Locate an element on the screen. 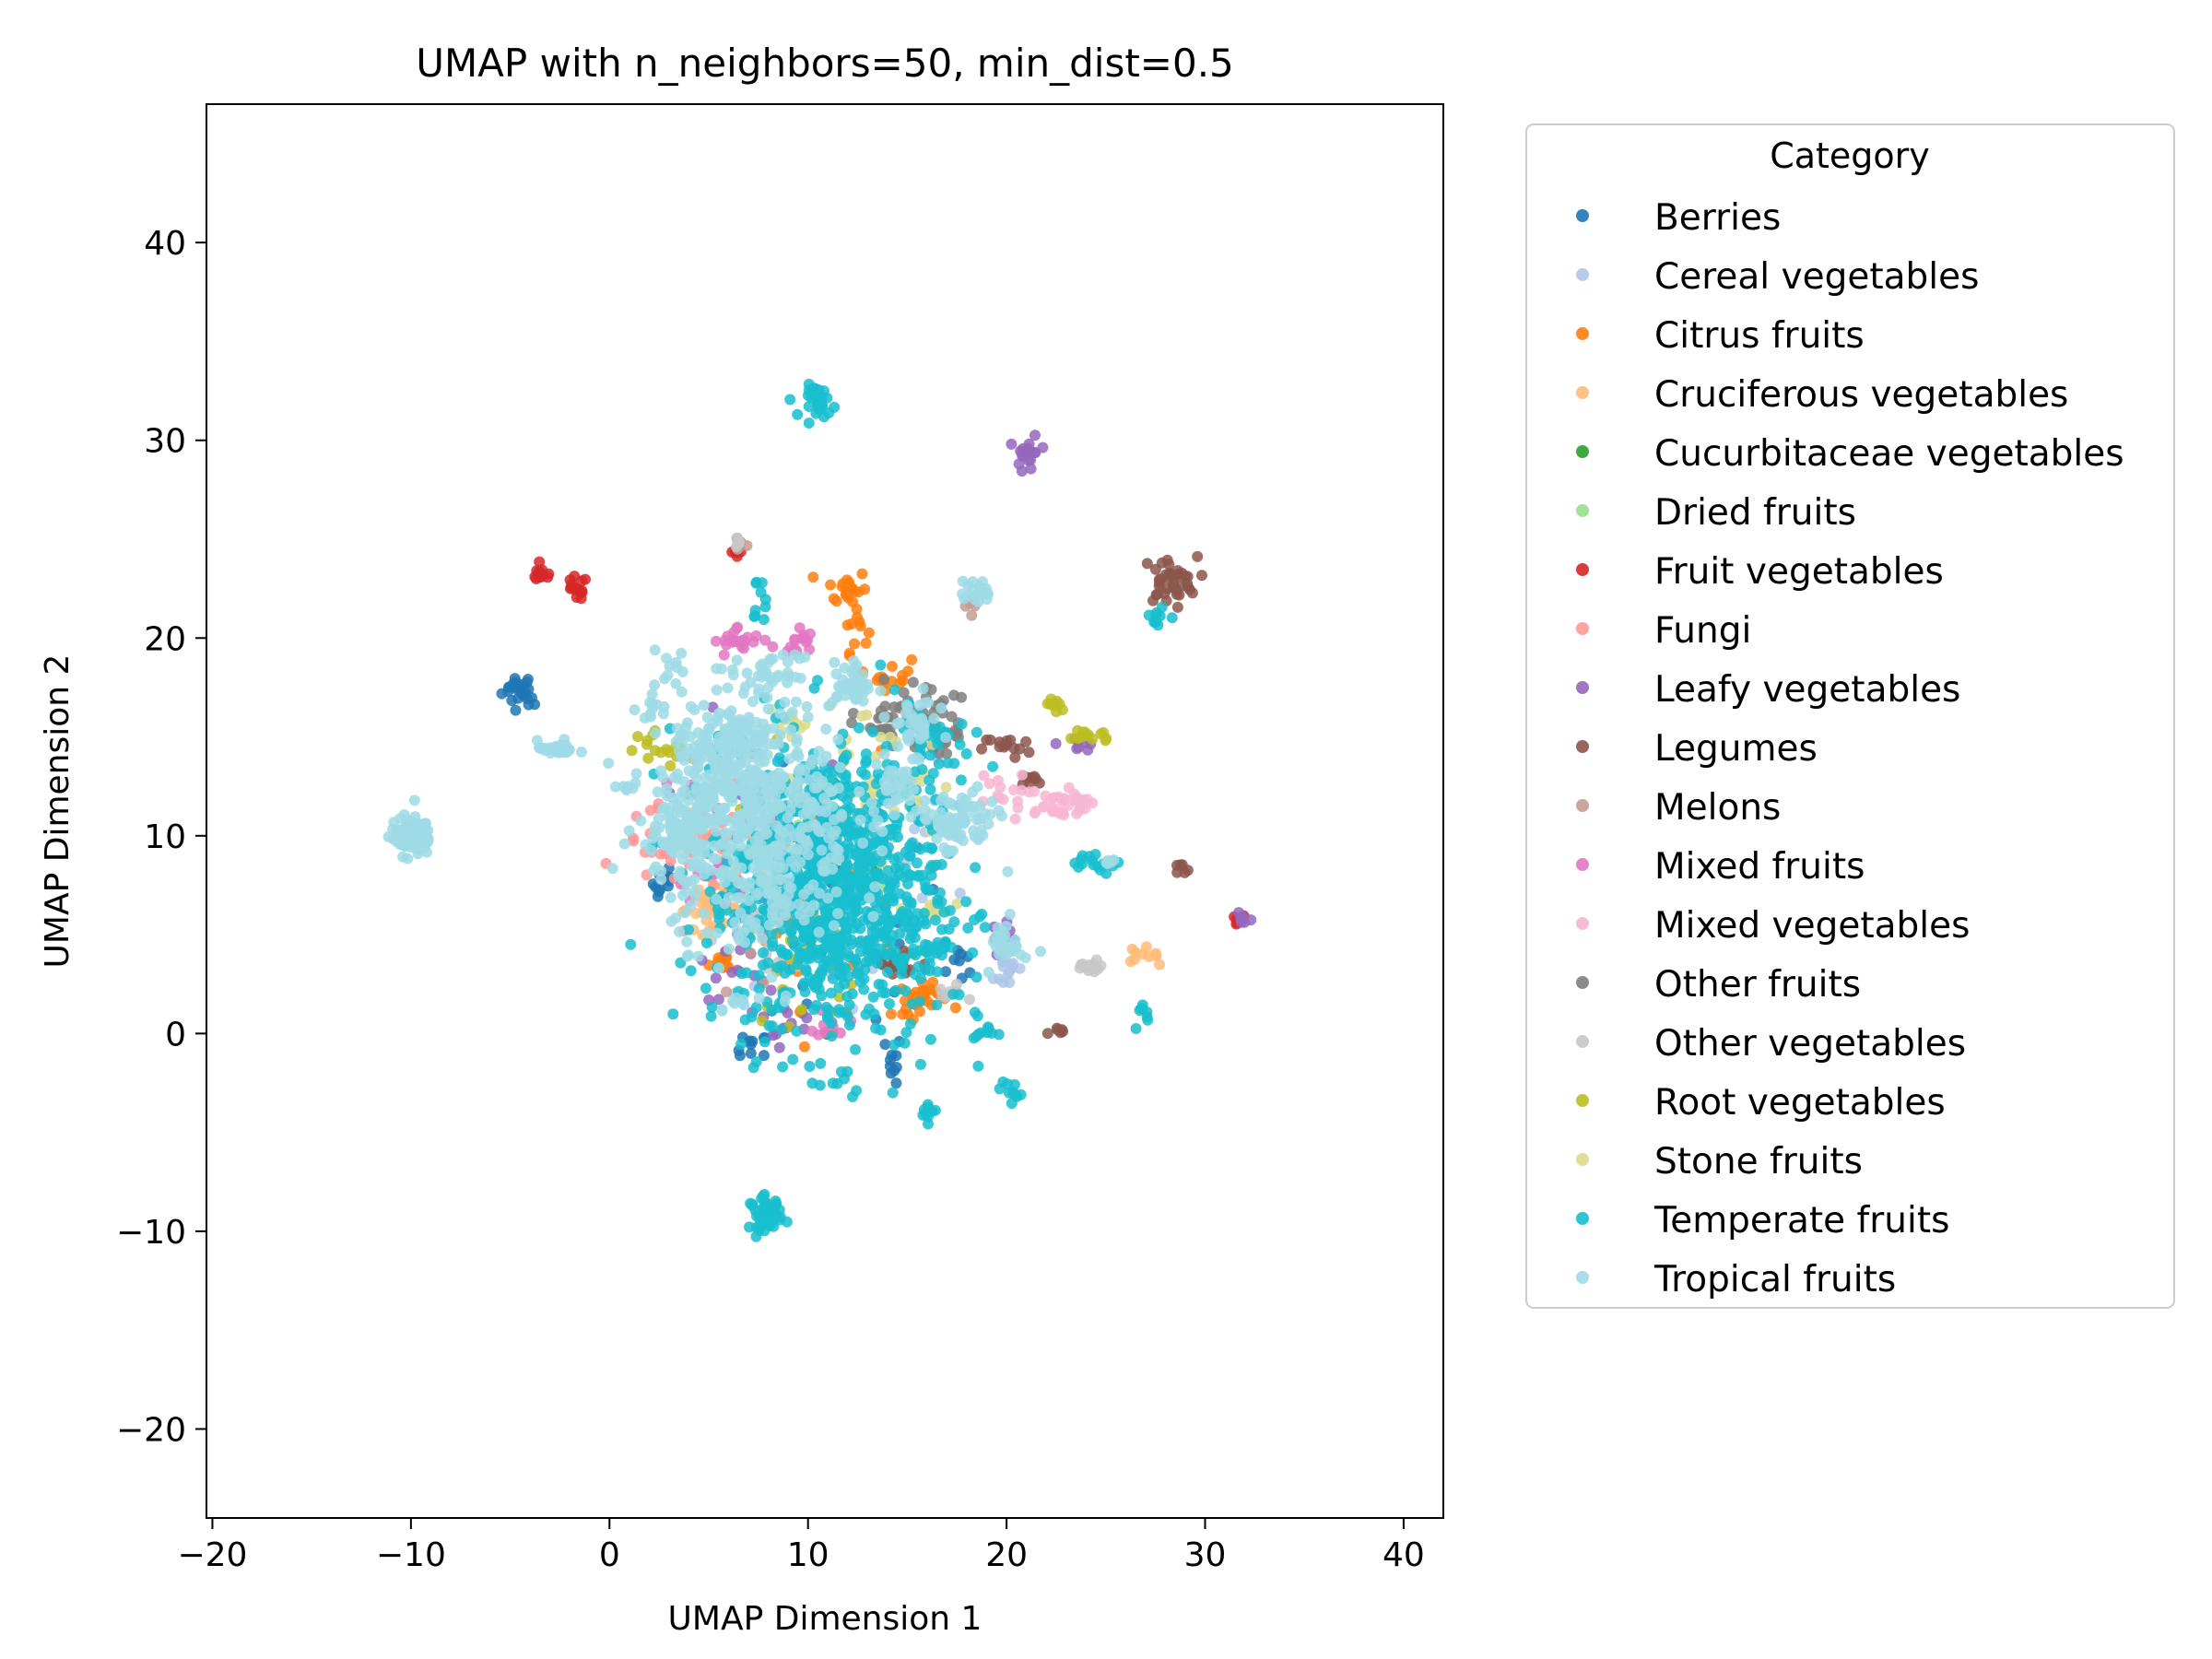 The image size is (2212, 1659). legend-marker-other-fruits is located at coordinates (1582, 982).